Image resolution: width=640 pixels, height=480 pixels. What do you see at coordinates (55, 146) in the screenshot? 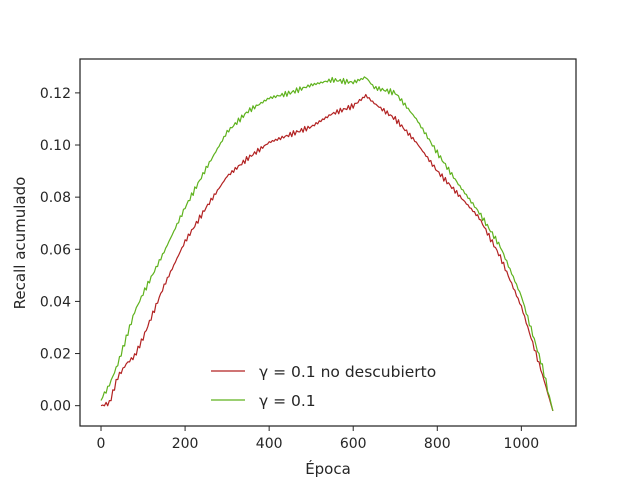
I see `y-tick-label: 0.10` at bounding box center [55, 146].